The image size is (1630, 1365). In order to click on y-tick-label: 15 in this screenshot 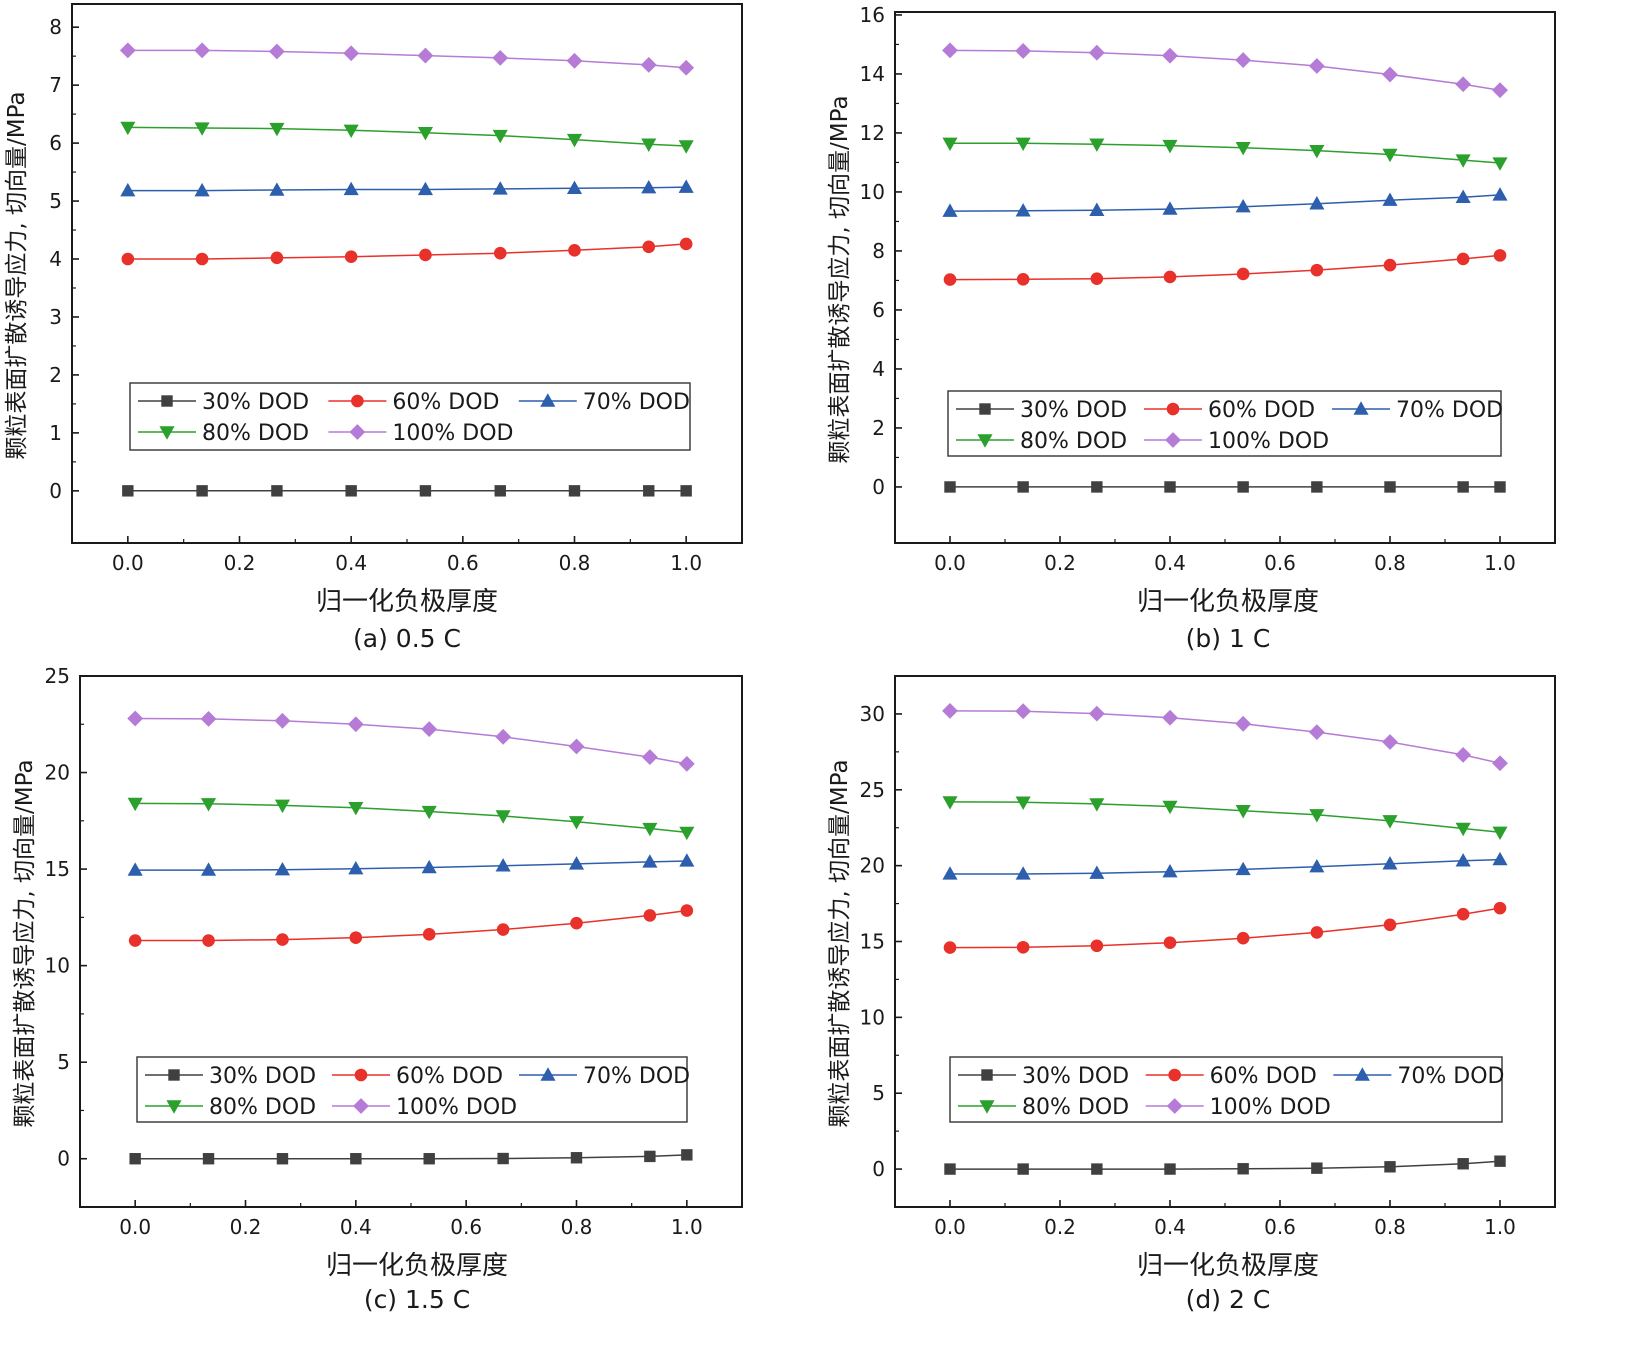, I will do `click(872, 942)`.